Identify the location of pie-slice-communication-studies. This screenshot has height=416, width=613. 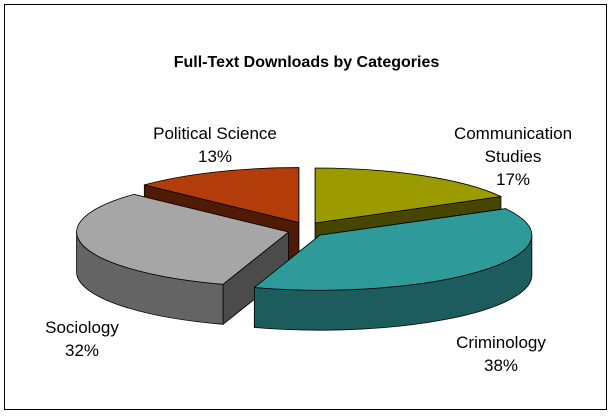
(408, 195).